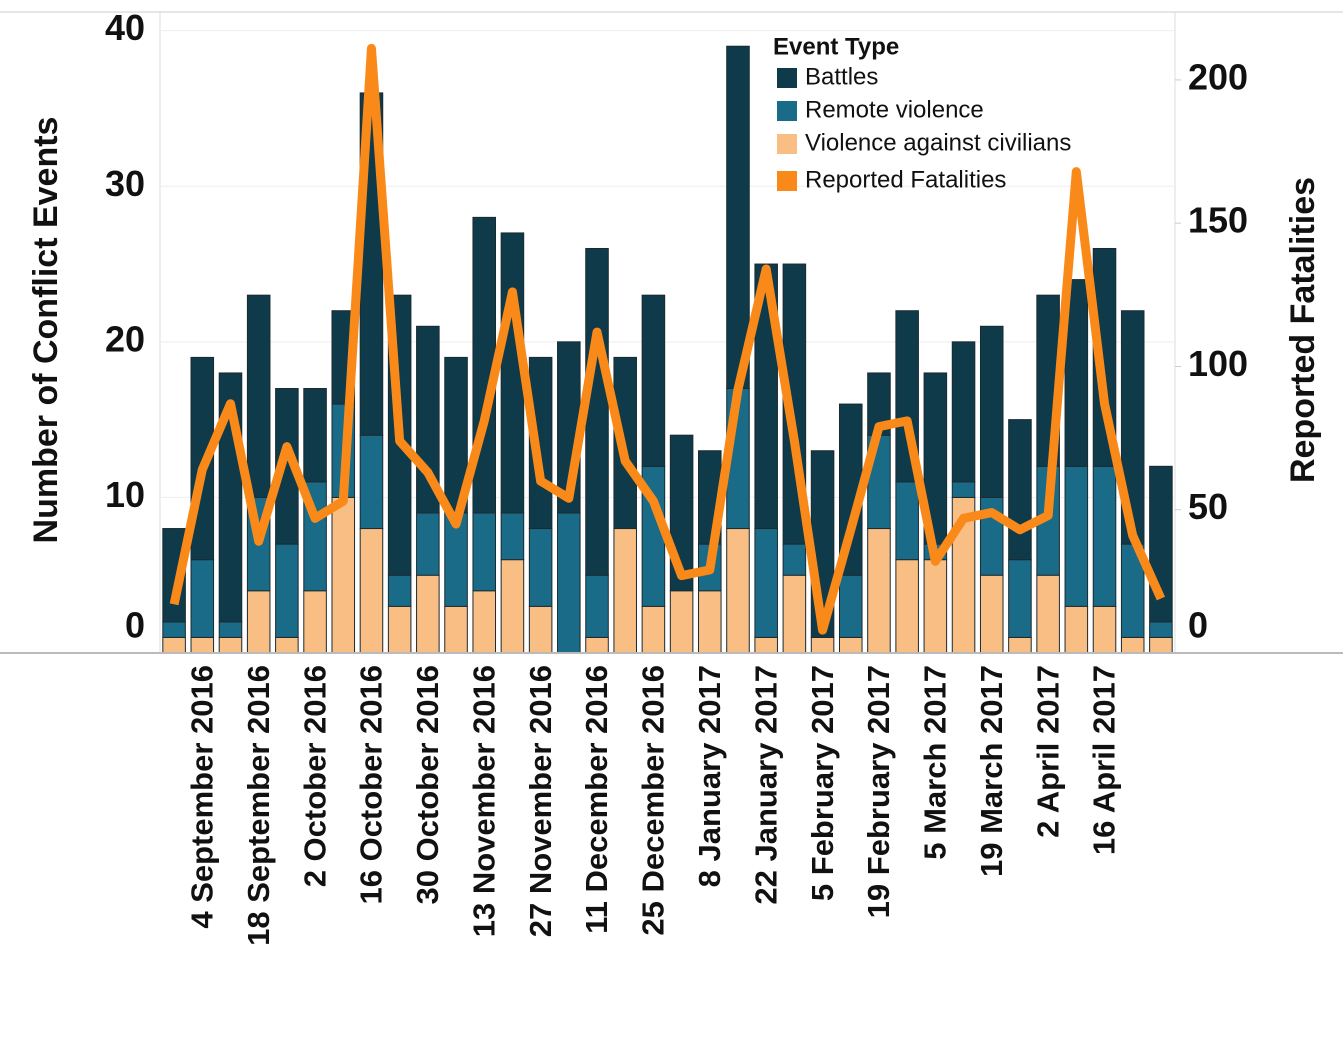  Describe the element at coordinates (765, 785) in the screenshot. I see `x-tick-label: 22 January 2017` at that location.